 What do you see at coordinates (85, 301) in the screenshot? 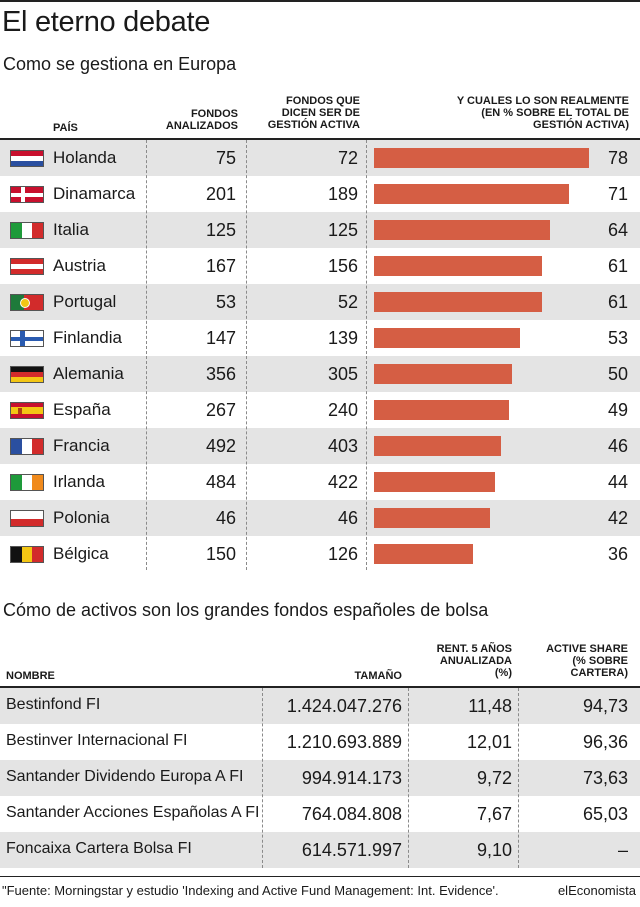
I see `country-name: Portugal` at bounding box center [85, 301].